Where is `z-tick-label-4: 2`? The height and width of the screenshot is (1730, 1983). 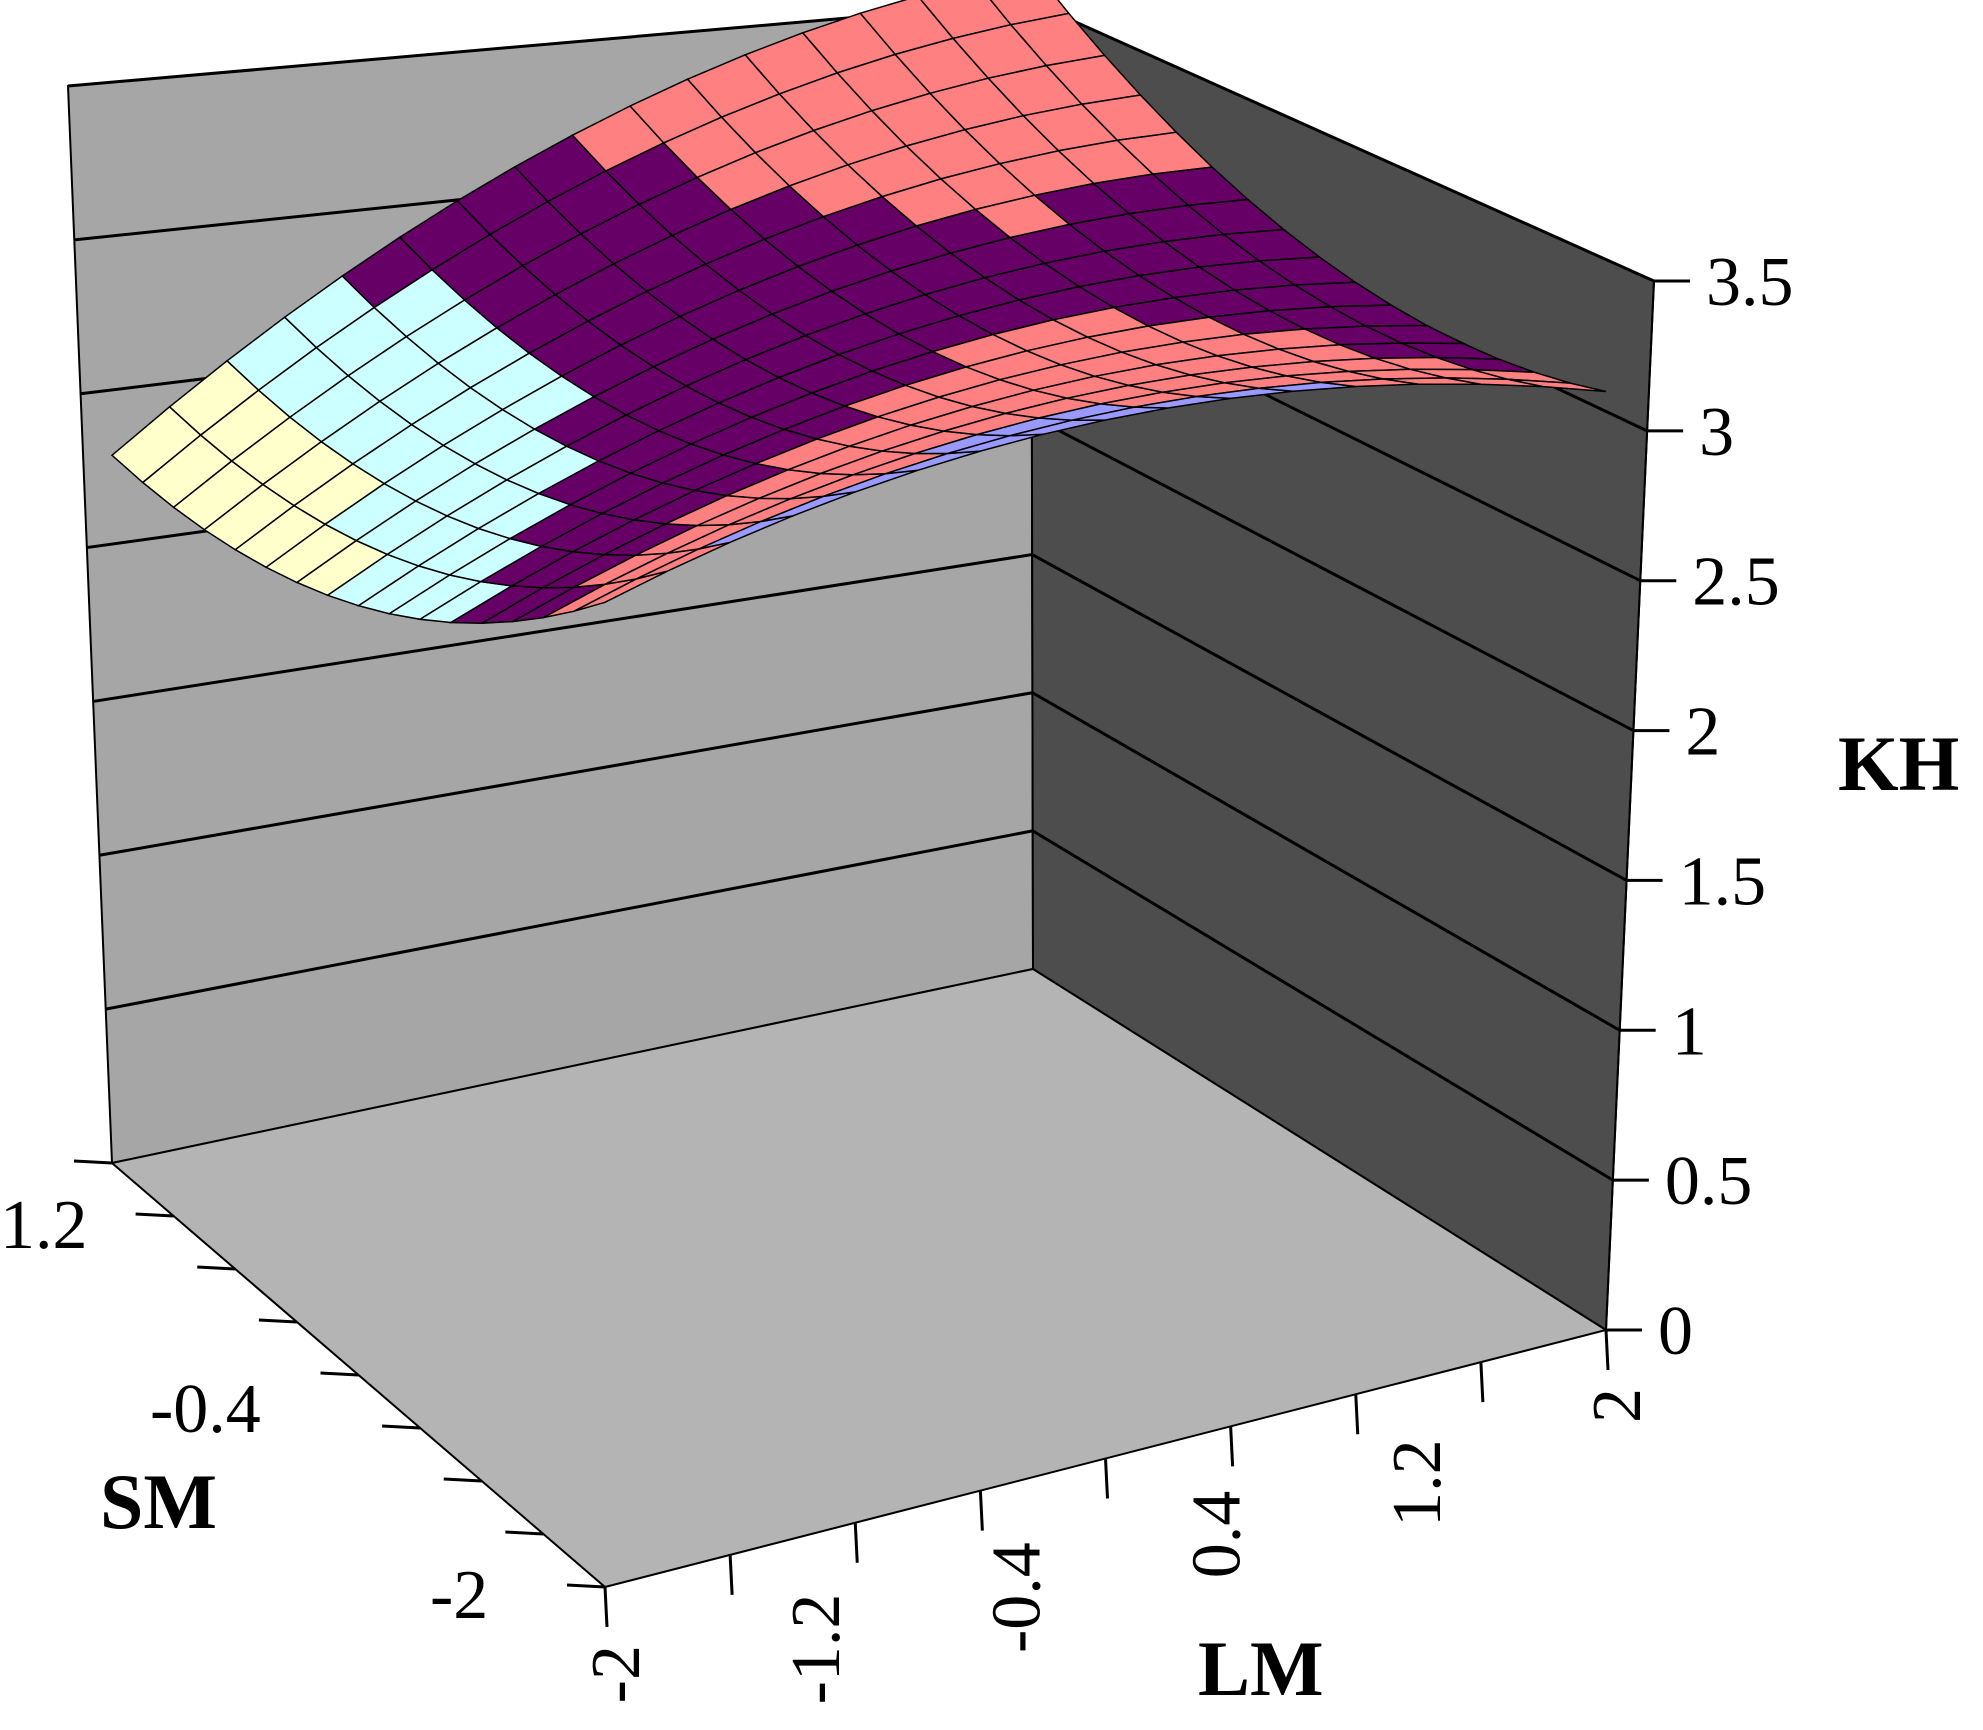 z-tick-label-4: 2 is located at coordinates (1702, 732).